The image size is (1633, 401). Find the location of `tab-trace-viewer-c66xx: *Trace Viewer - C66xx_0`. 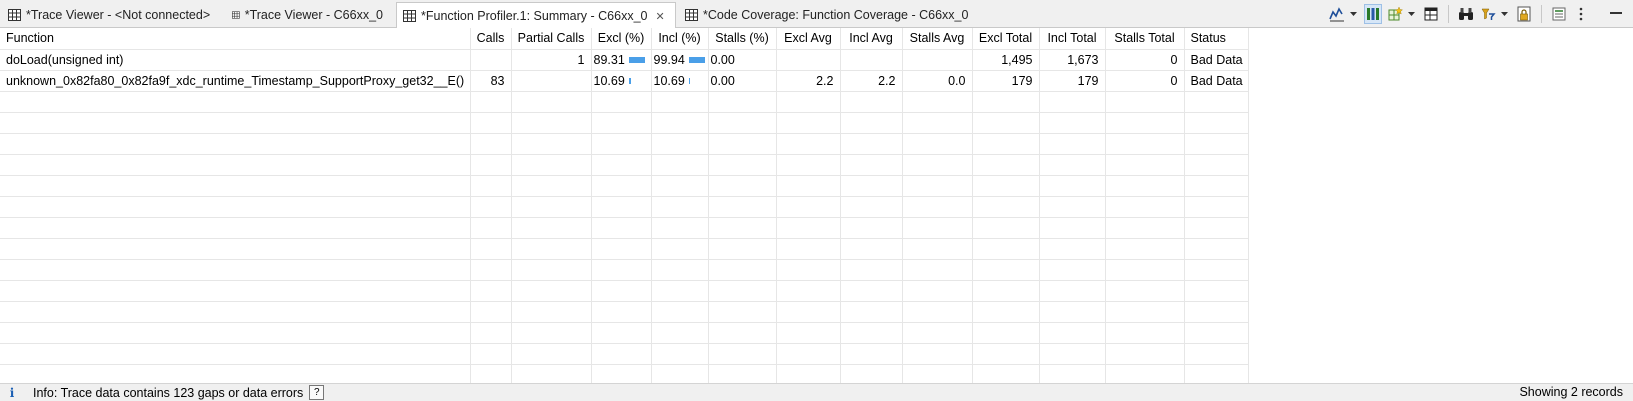

tab-trace-viewer-c66xx: *Trace Viewer - C66xx_0 is located at coordinates (304, 15).